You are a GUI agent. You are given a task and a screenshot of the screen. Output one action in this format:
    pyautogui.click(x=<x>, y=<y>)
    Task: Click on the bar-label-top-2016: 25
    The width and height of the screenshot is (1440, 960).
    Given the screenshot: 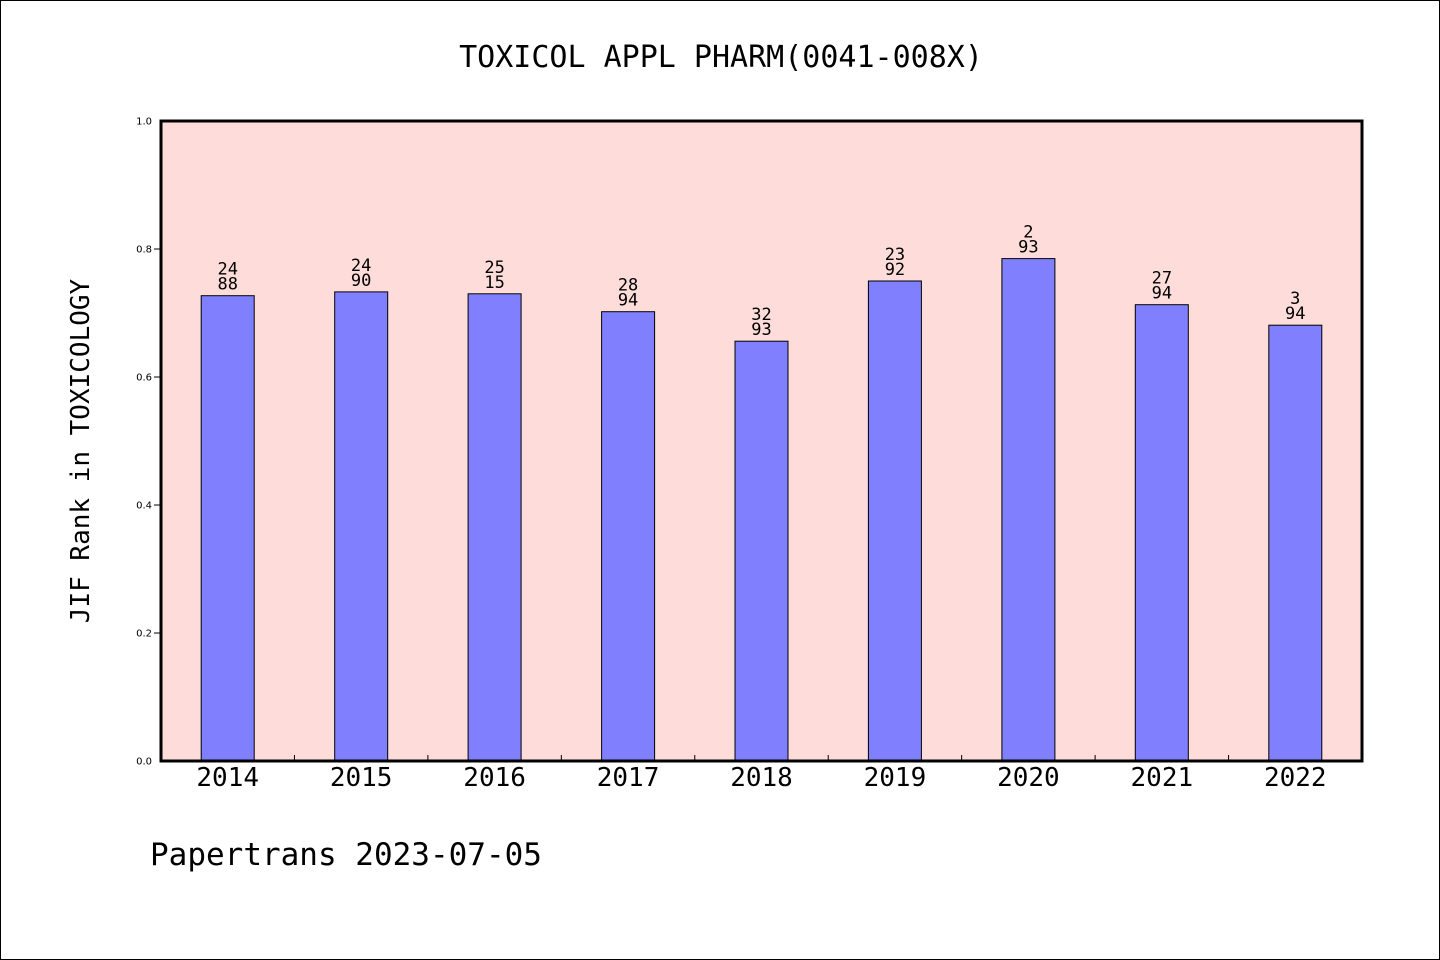 What is the action you would take?
    pyautogui.click(x=494, y=268)
    